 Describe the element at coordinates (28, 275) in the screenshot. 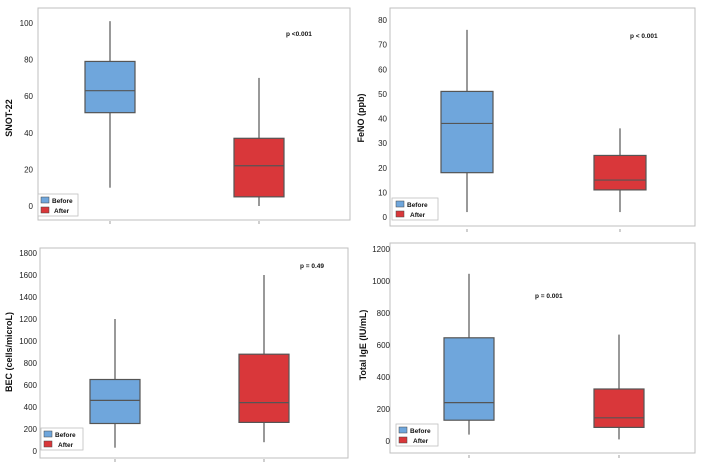

I see `y-tick-label: 1600` at that location.